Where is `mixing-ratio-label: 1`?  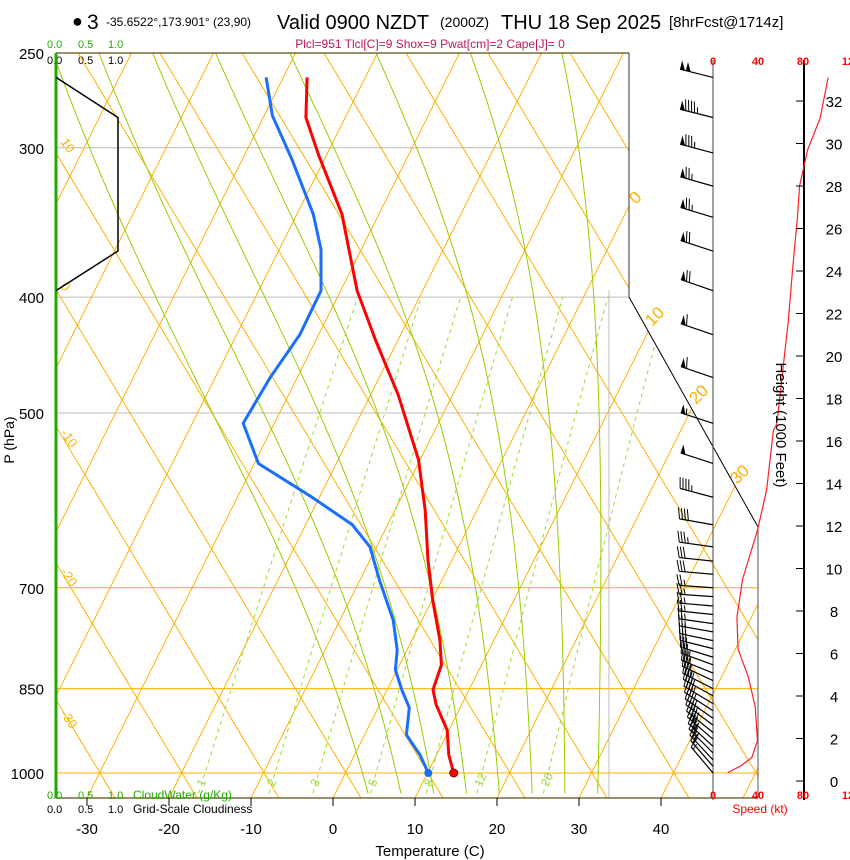
mixing-ratio-label: 1 is located at coordinates (202, 782).